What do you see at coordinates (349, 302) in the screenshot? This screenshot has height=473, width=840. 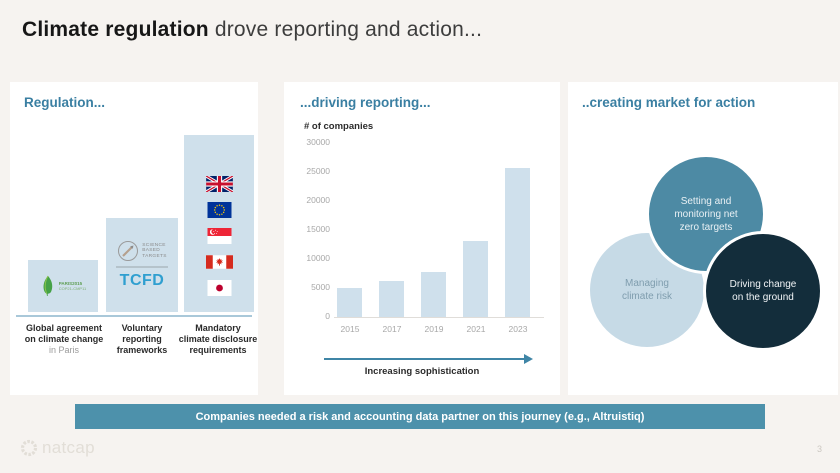 I see `bar-2015` at bounding box center [349, 302].